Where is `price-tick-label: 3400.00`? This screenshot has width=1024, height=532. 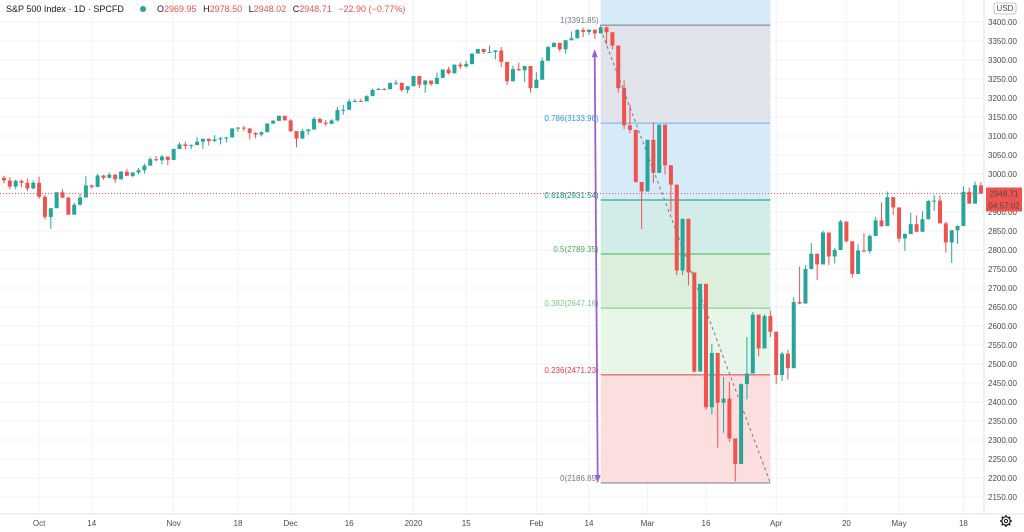 price-tick-label: 3400.00 is located at coordinates (1002, 22).